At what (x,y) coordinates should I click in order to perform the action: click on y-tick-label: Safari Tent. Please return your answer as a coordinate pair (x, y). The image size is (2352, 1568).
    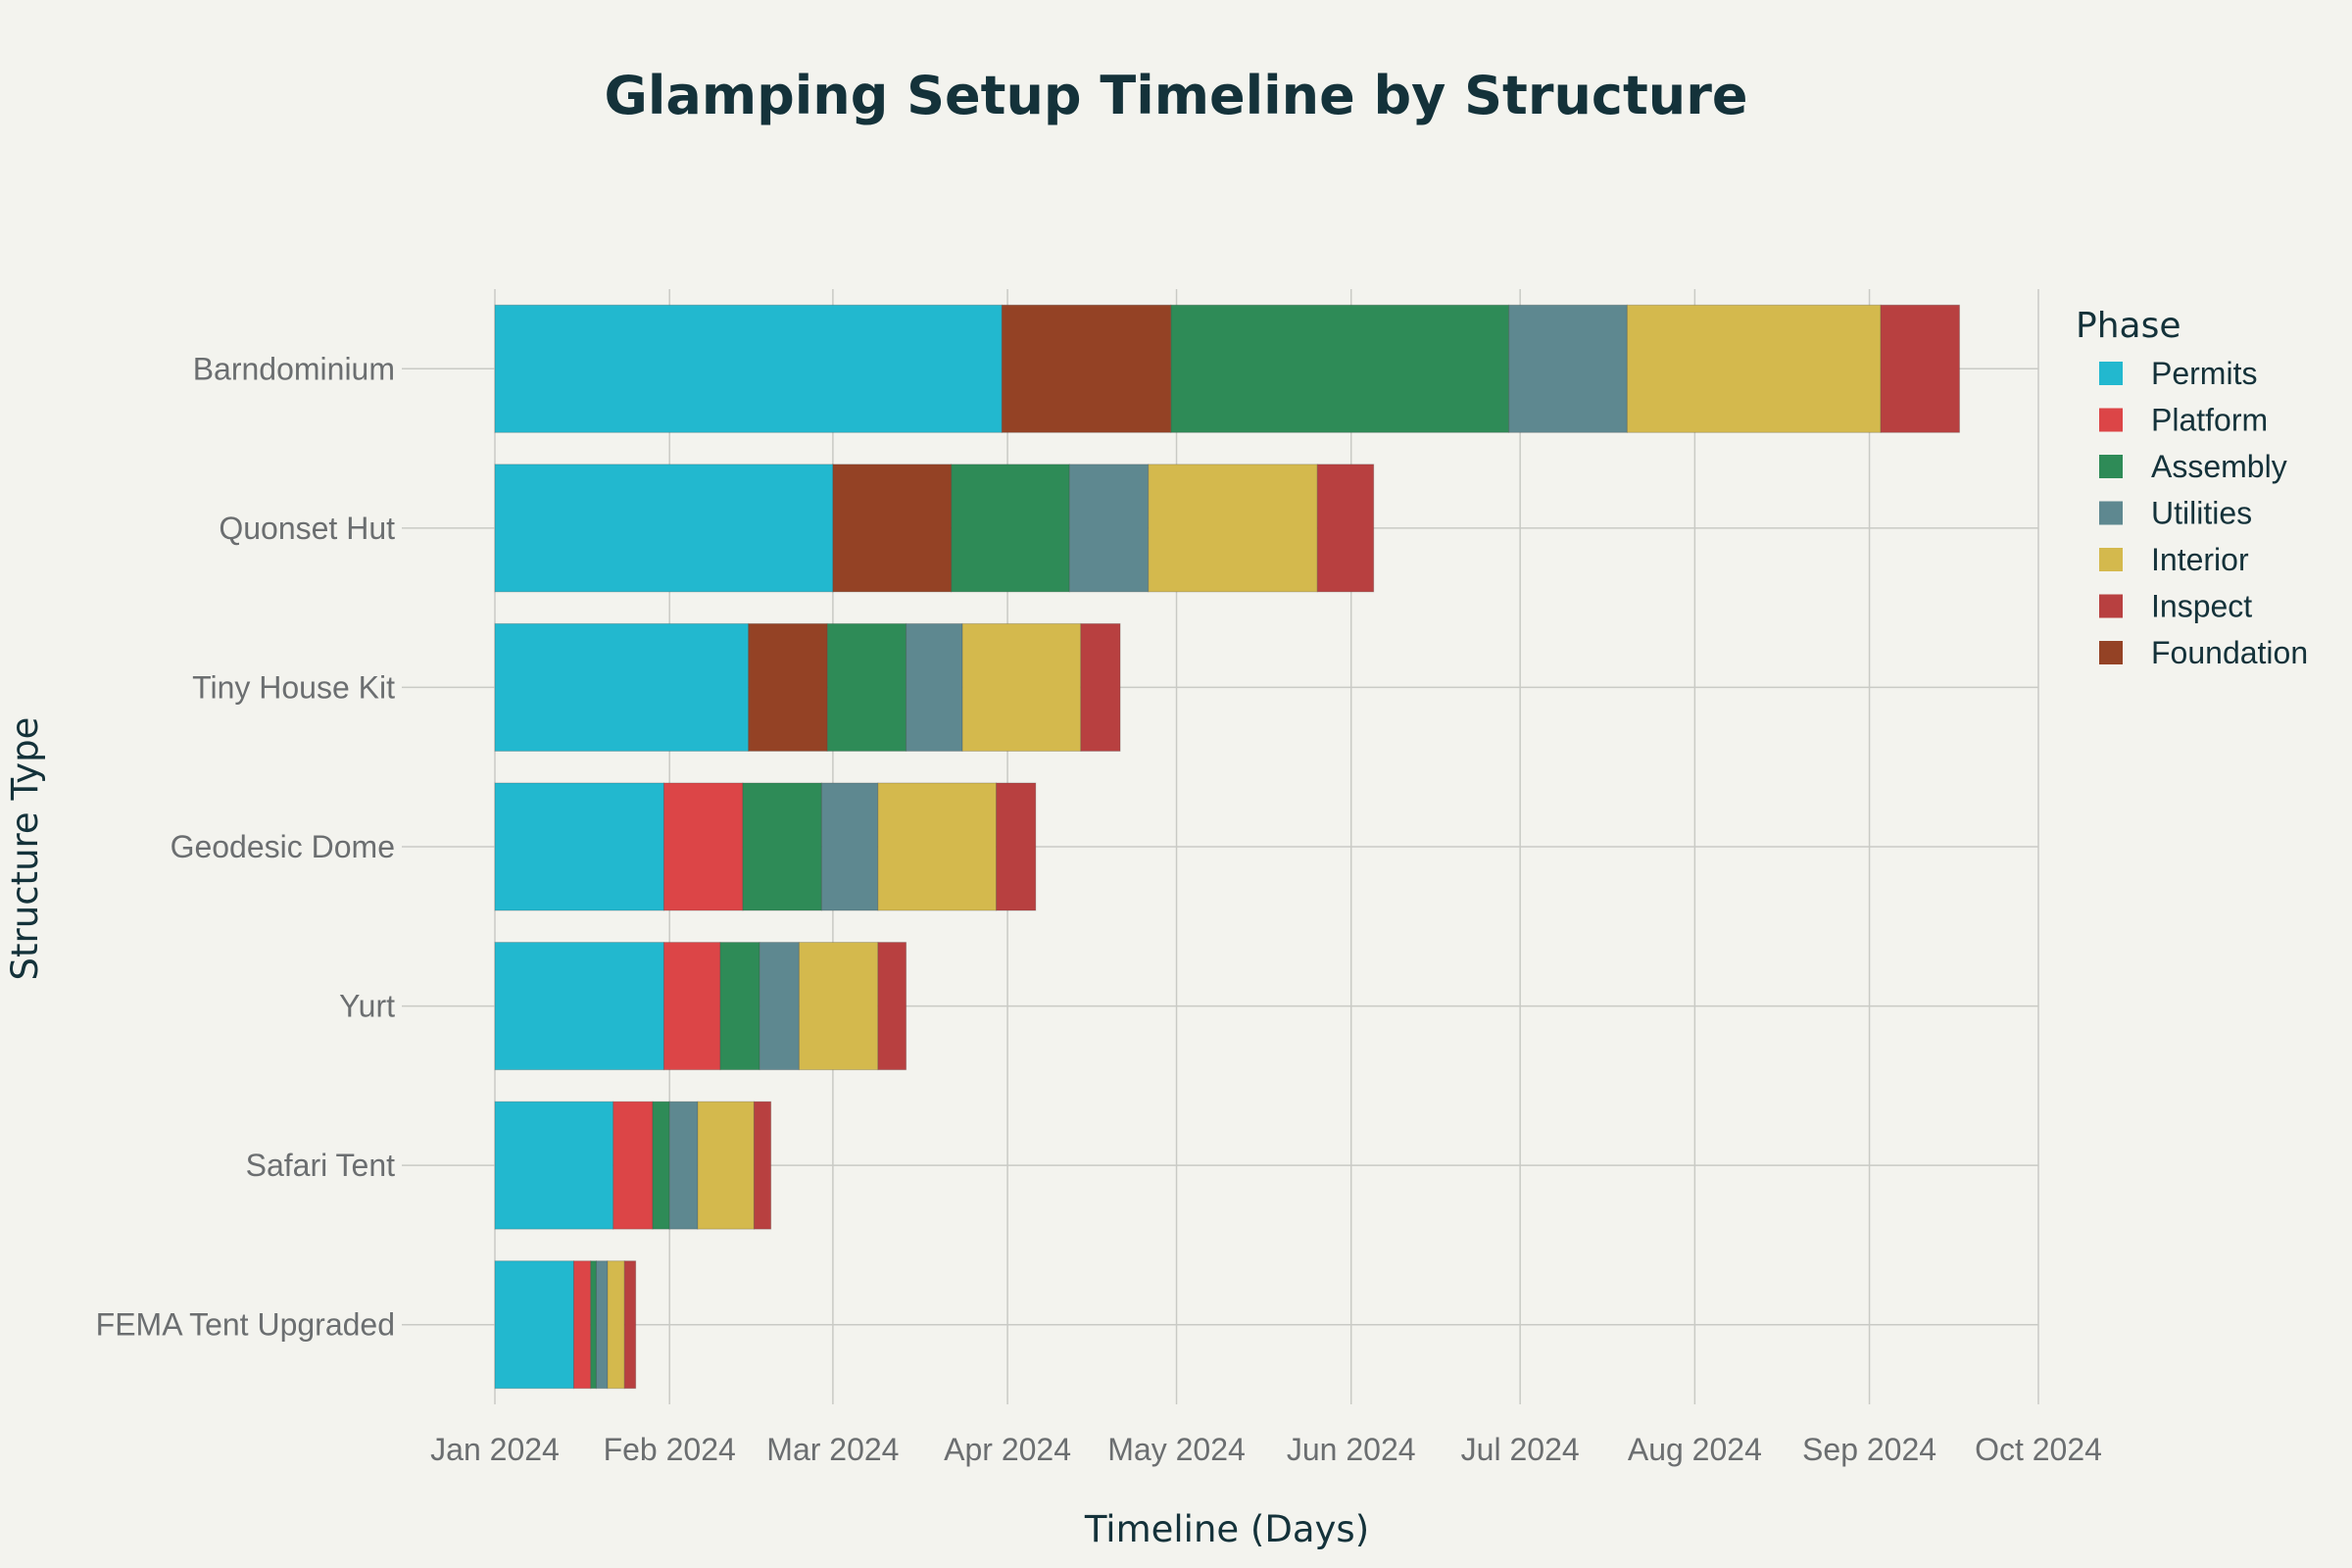
    Looking at the image, I should click on (321, 1165).